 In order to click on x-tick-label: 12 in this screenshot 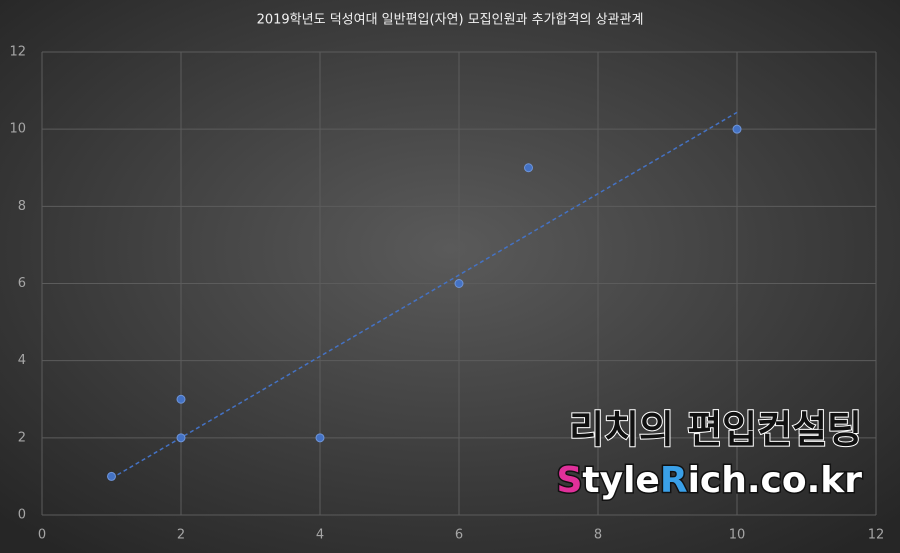, I will do `click(876, 535)`.